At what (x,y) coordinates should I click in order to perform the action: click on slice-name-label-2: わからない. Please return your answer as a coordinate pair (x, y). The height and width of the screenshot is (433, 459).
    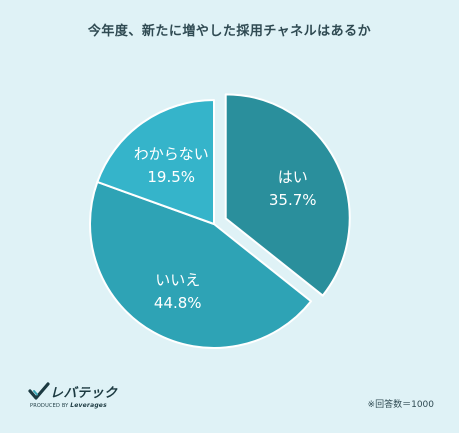
    Looking at the image, I should click on (171, 154).